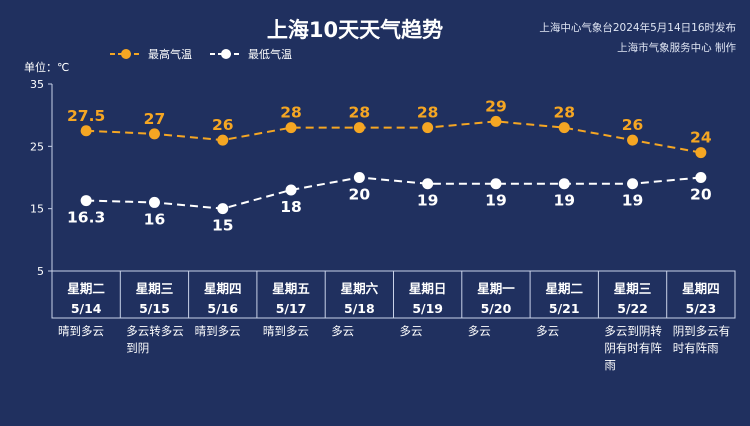  Describe the element at coordinates (222, 308) in the screenshot. I see `date-label: 5/16` at that location.